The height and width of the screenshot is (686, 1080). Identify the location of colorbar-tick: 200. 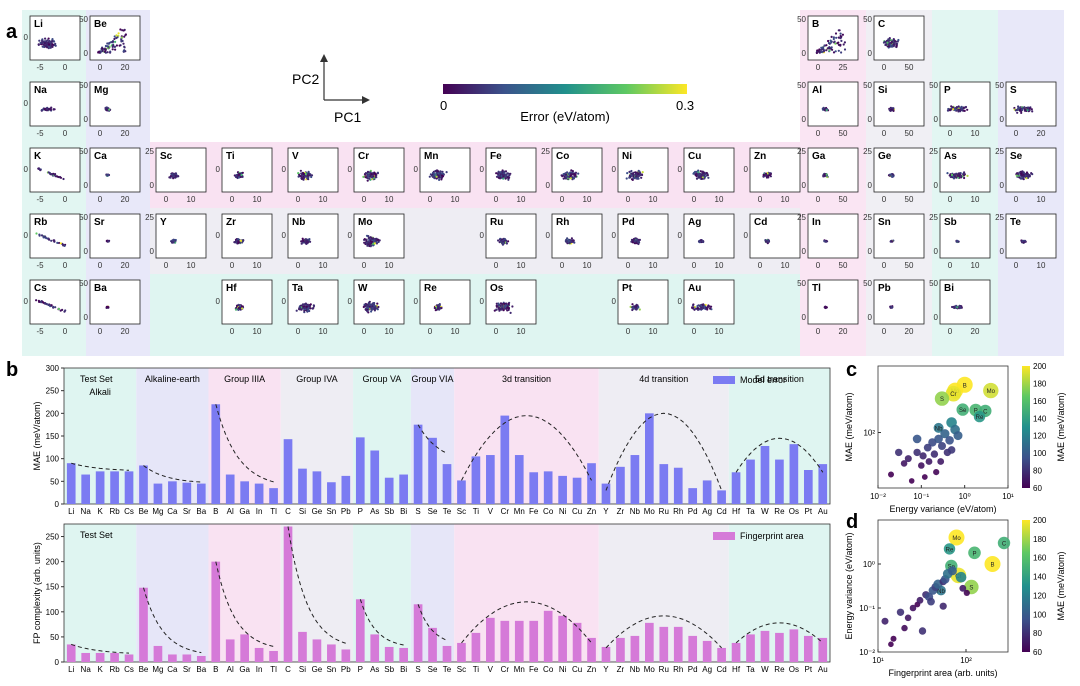
(1040, 366).